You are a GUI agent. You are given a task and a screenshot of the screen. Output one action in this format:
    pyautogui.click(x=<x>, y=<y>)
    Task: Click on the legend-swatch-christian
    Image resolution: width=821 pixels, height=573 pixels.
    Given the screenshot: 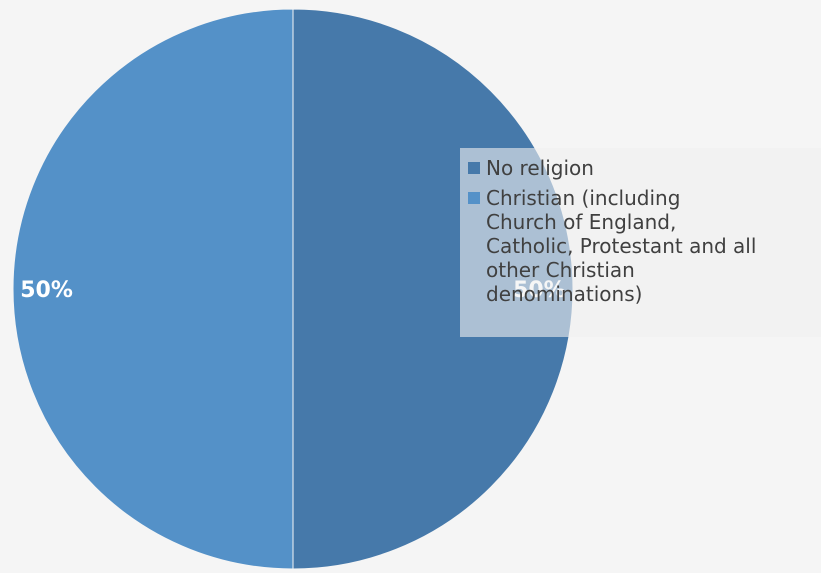 What is the action you would take?
    pyautogui.click(x=474, y=198)
    